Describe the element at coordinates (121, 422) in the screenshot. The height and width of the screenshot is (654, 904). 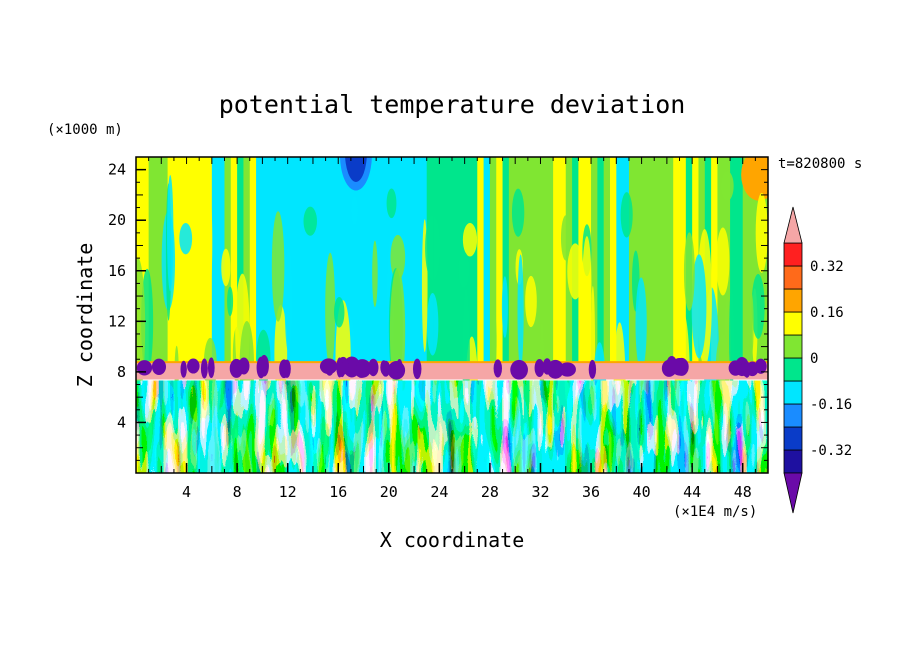
I see `y-tick-label: 4` at that location.